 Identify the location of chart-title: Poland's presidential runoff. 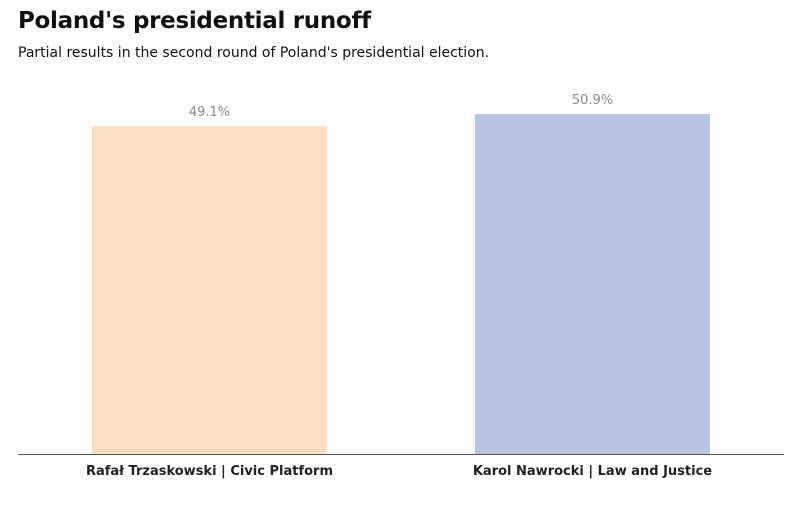
(194, 21).